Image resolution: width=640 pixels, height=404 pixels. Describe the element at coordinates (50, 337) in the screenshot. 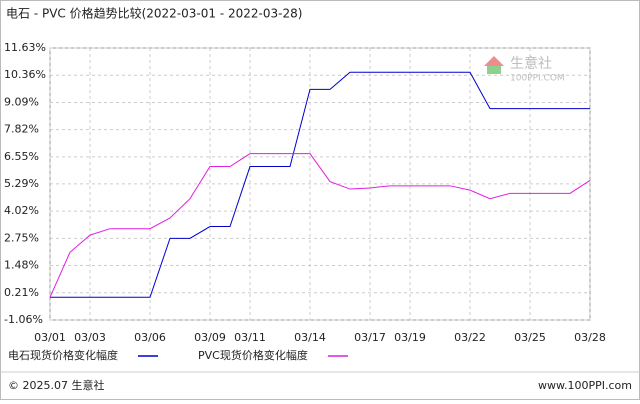

I see `x-tick-label: 03/01` at that location.